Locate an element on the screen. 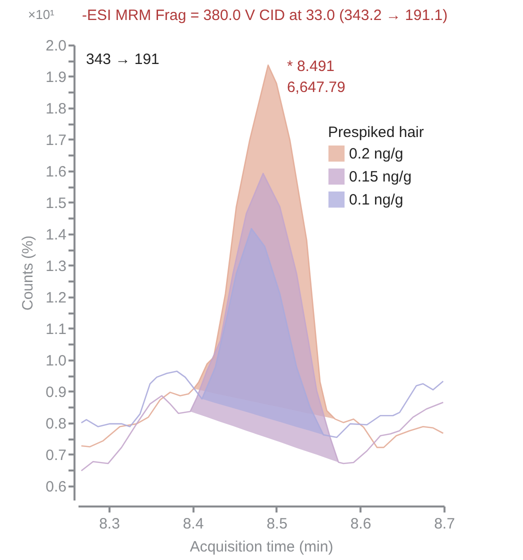 This screenshot has width=523, height=560. legend-label: 0.15 ng/g is located at coordinates (380, 177).